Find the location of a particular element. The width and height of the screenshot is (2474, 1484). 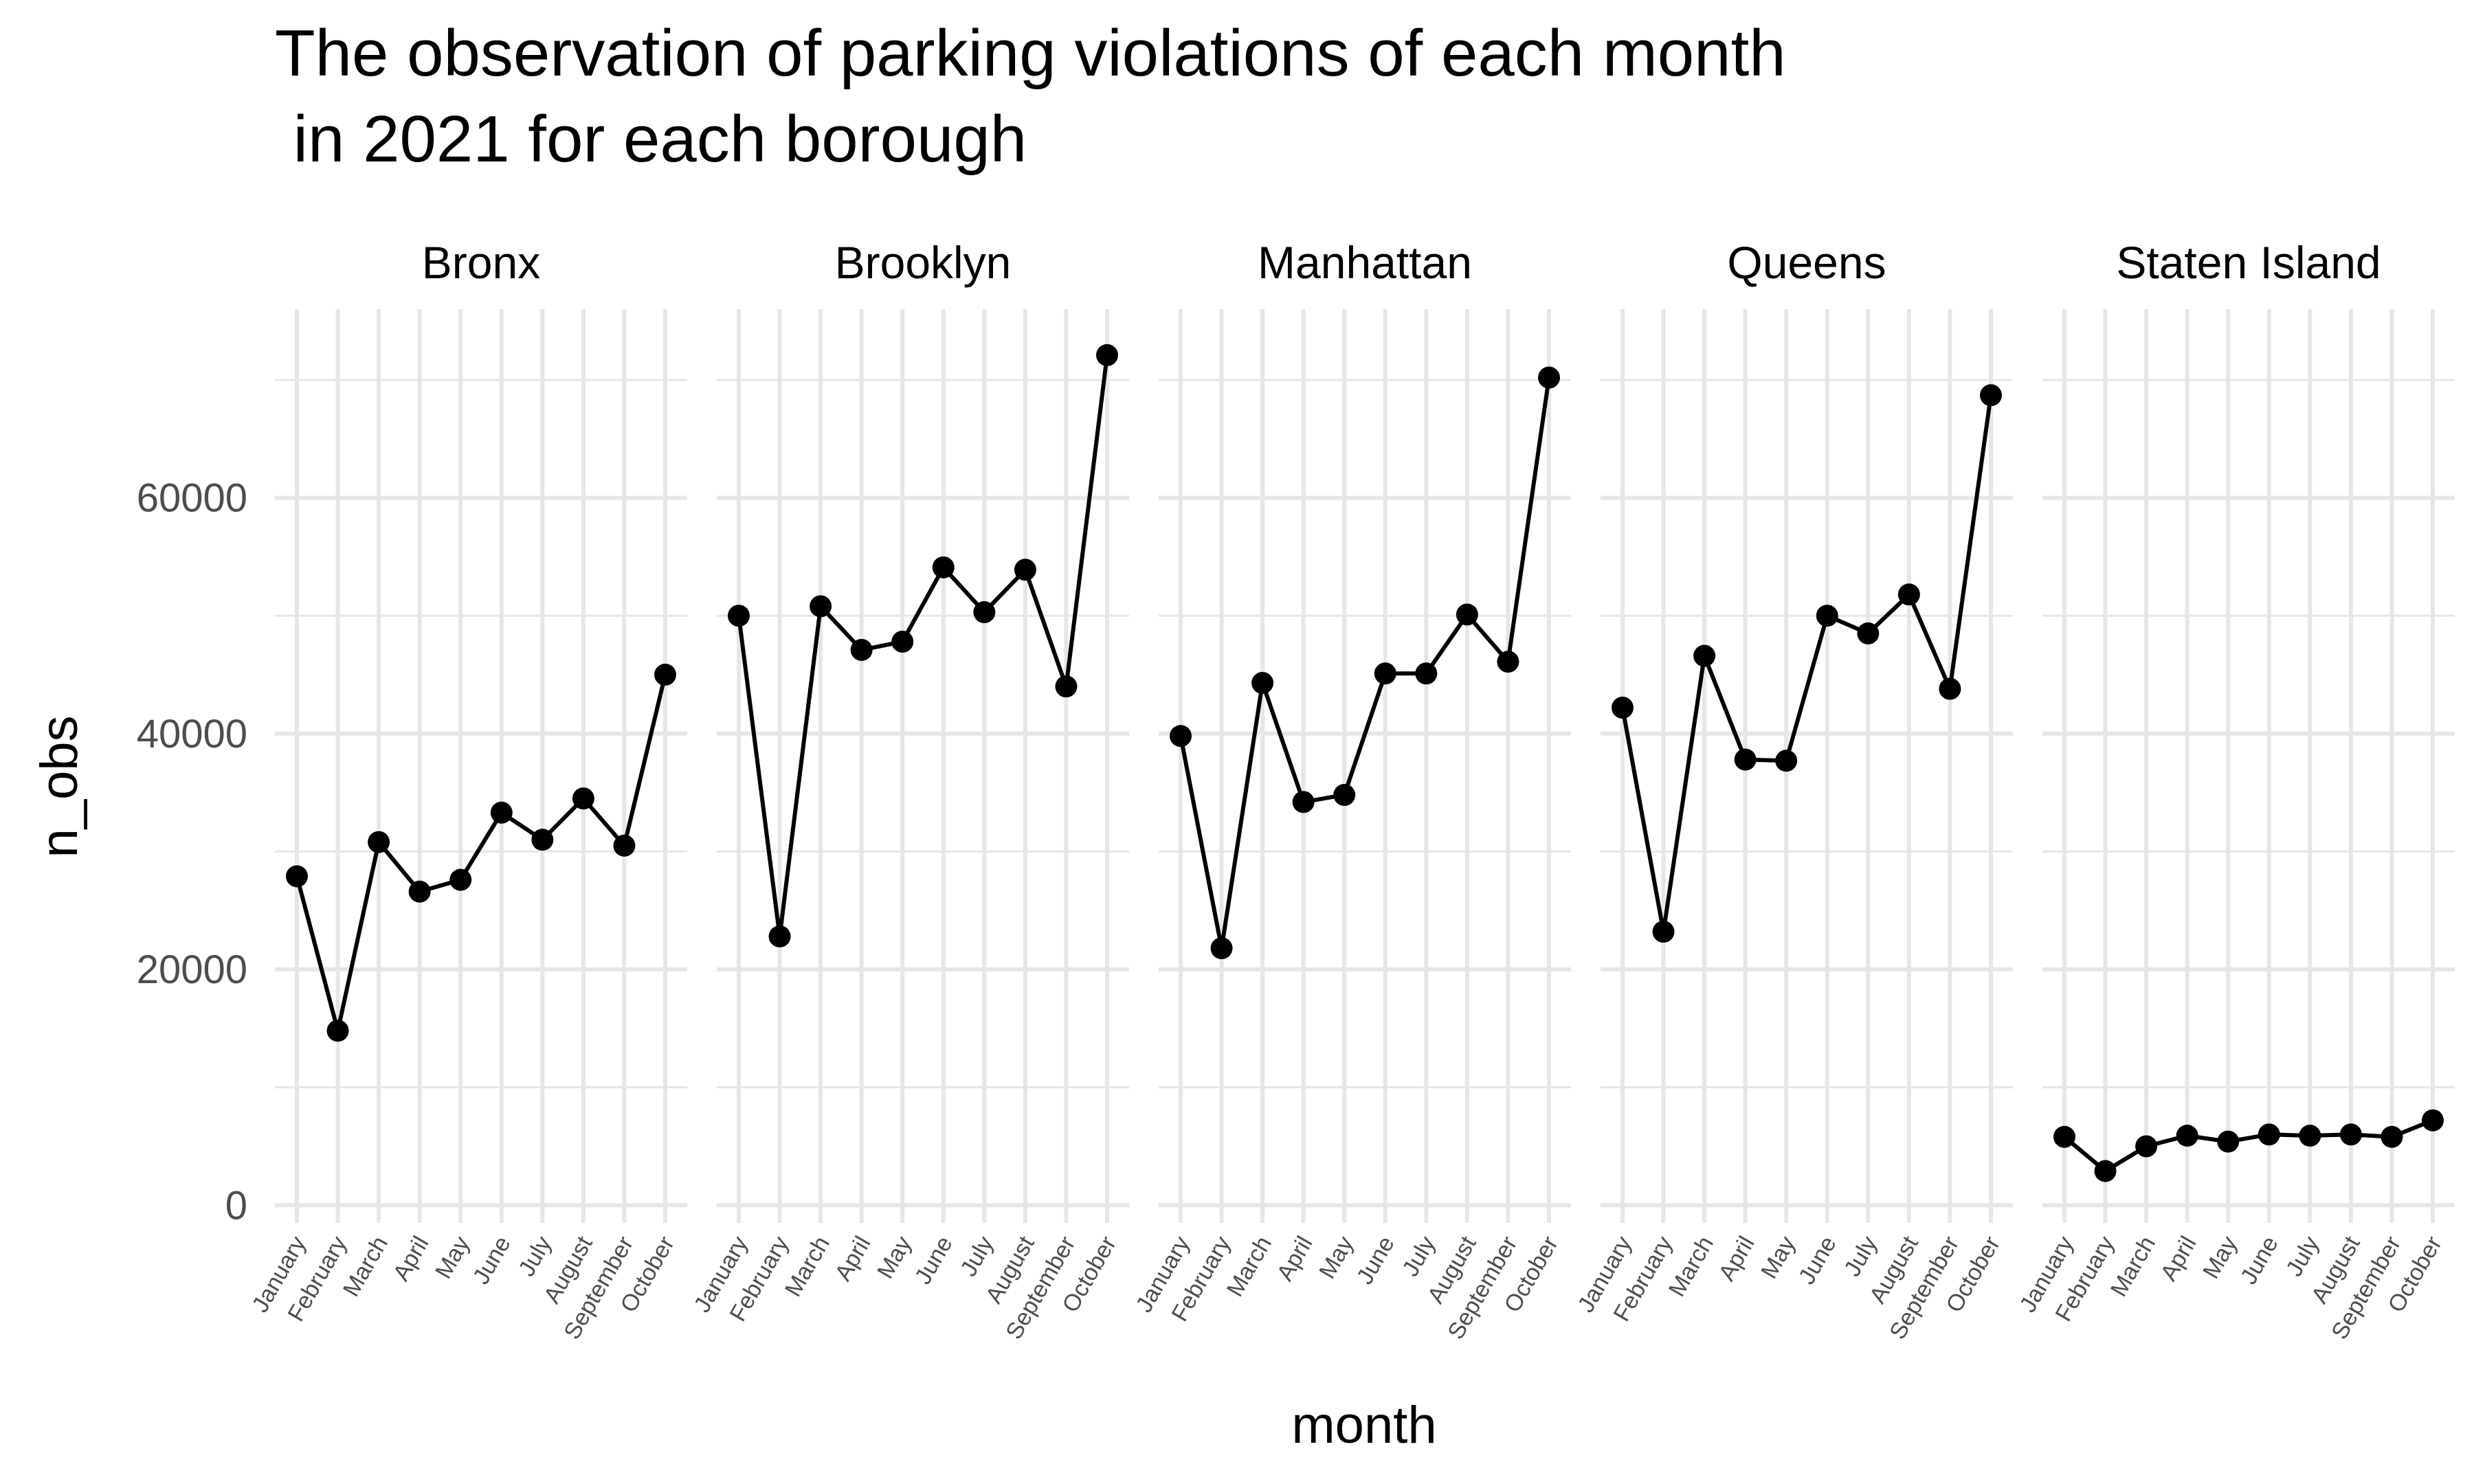

y-tick-label: 60000 is located at coordinates (192, 498).